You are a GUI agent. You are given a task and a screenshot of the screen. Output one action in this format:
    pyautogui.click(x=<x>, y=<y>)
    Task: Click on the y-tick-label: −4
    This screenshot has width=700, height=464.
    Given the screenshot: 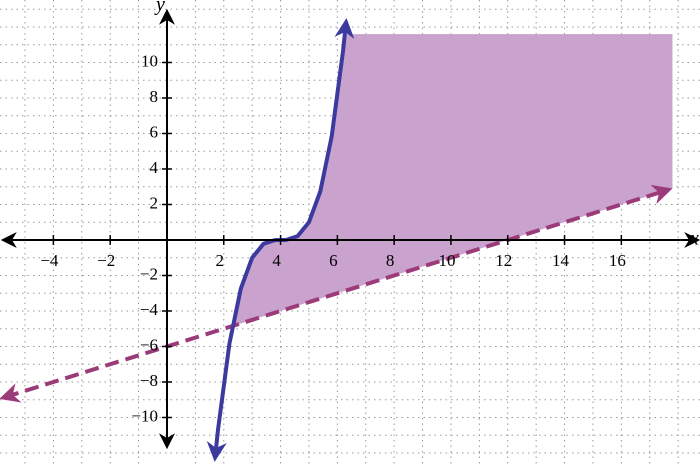 What is the action you would take?
    pyautogui.click(x=149, y=309)
    